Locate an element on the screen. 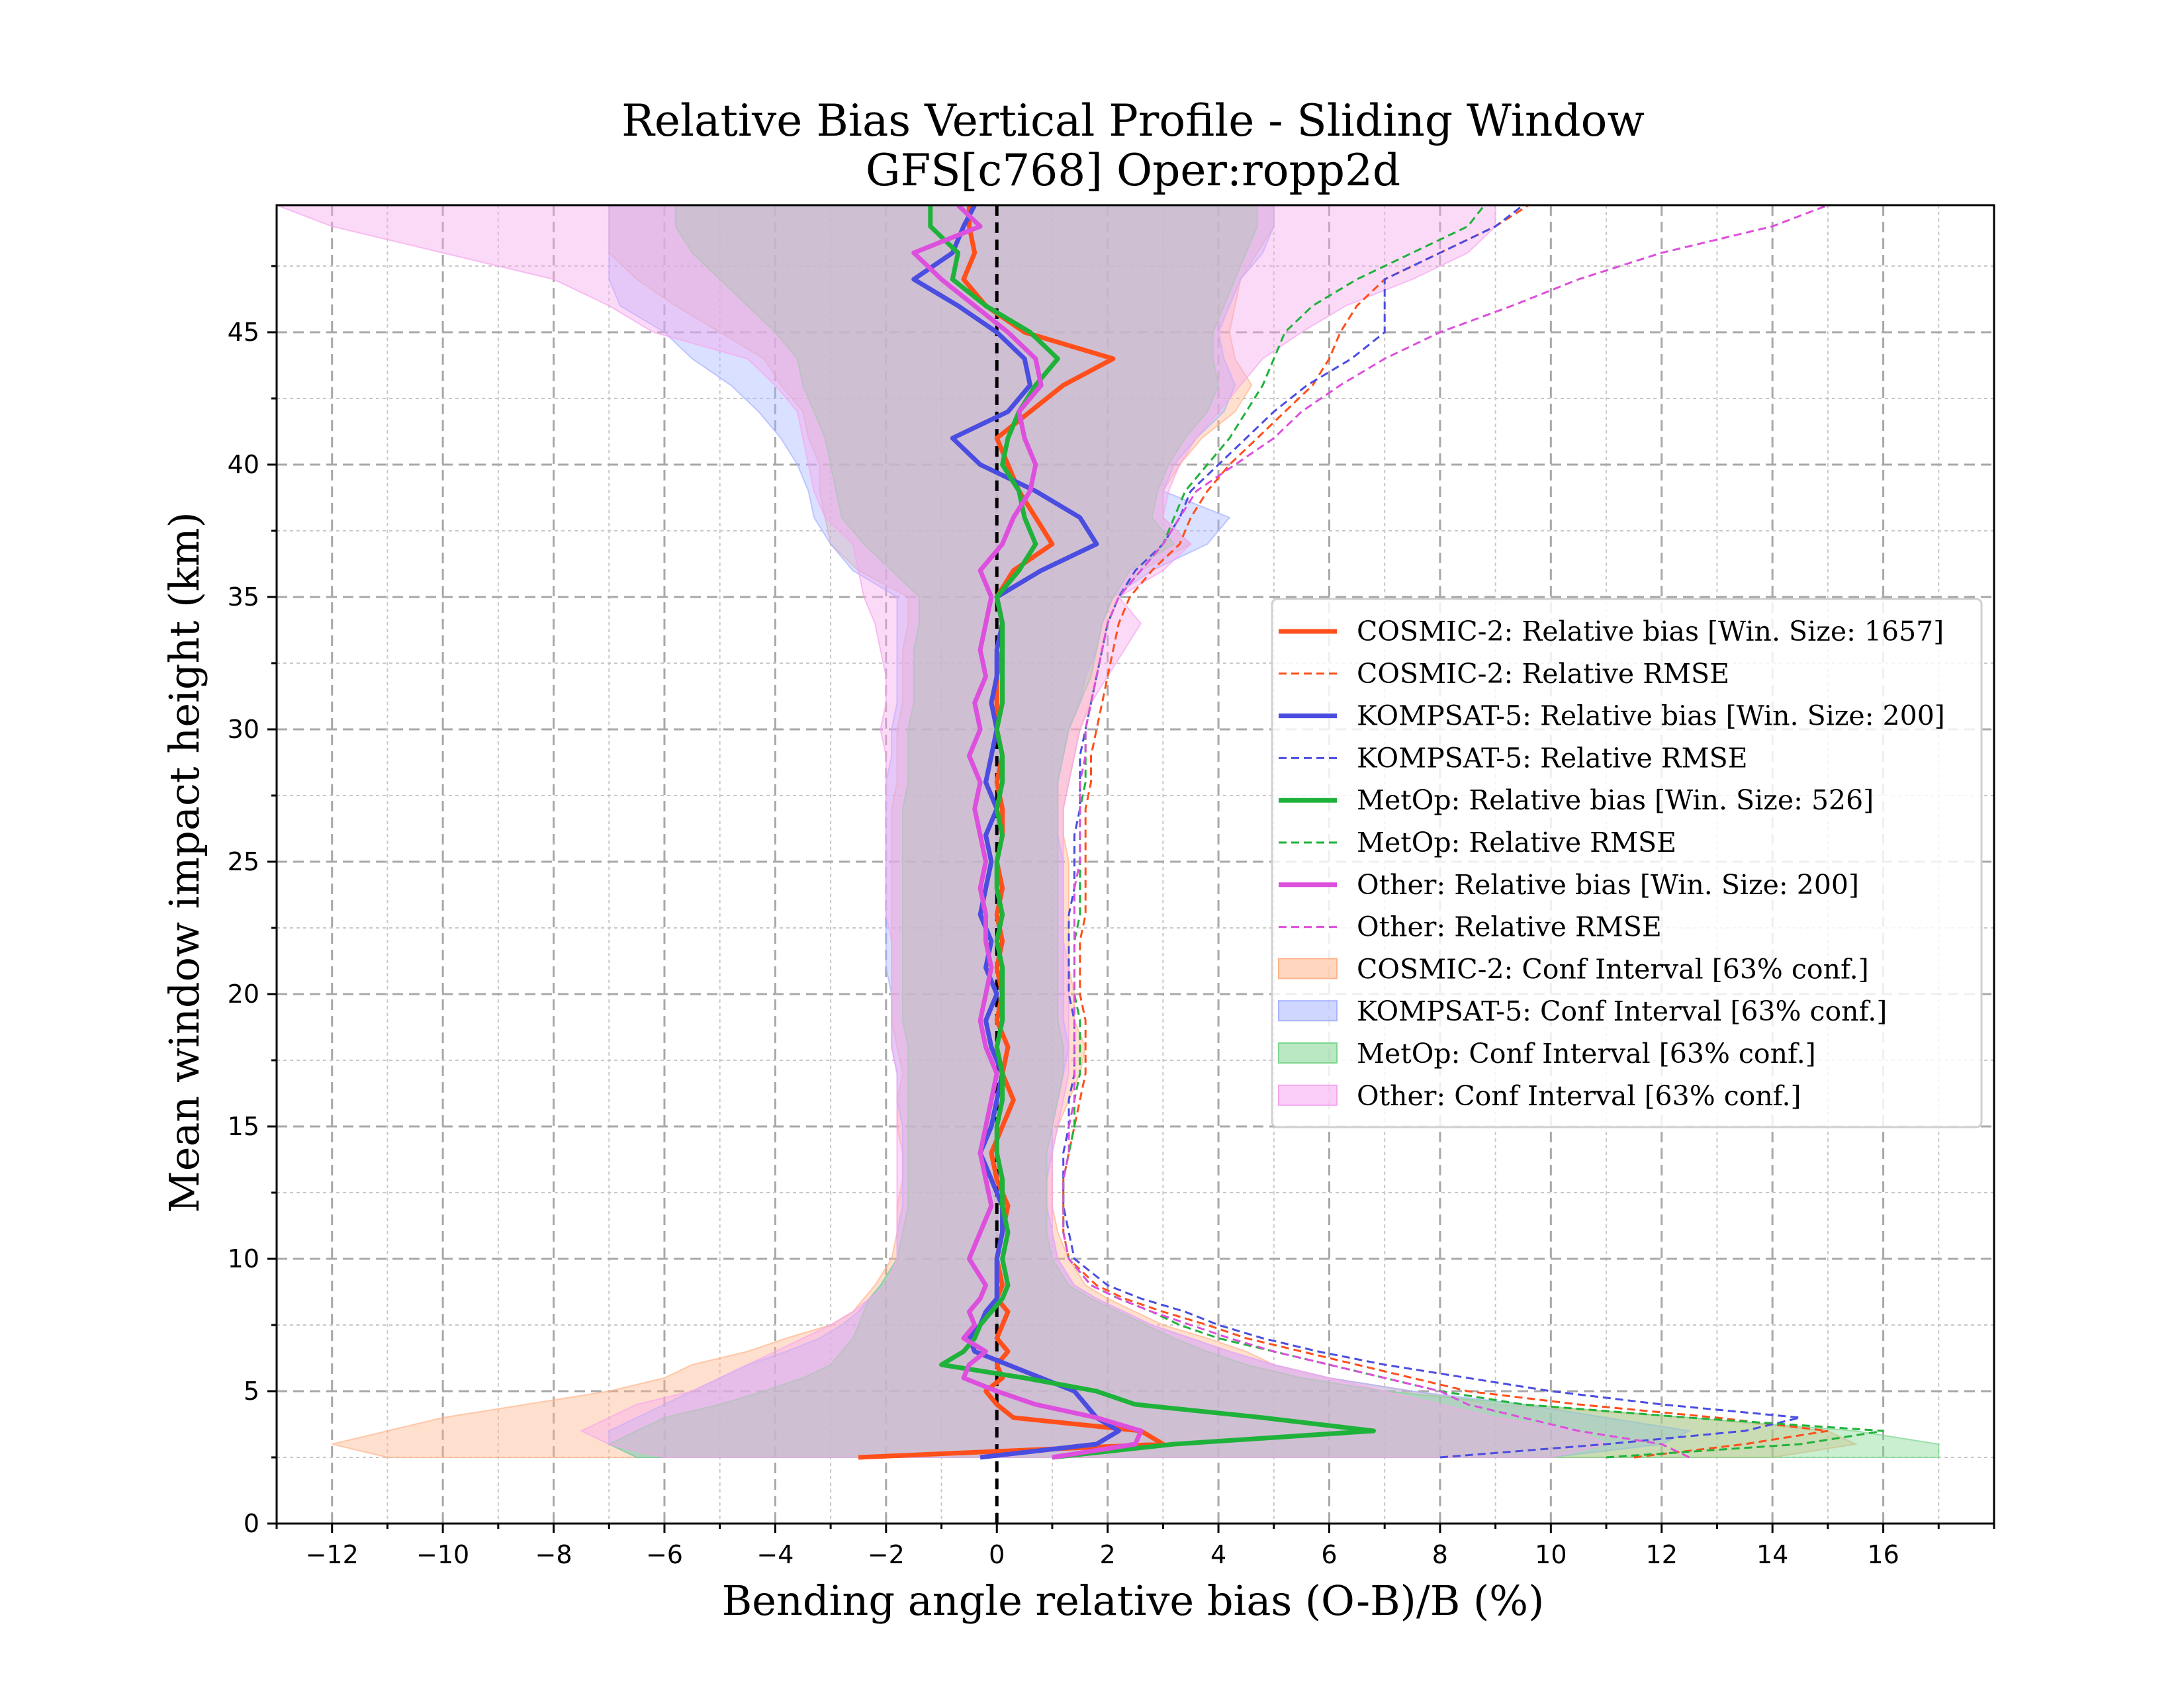 Image resolution: width=2184 pixels, height=1691 pixels. y-tick-label: 35 is located at coordinates (244, 597).